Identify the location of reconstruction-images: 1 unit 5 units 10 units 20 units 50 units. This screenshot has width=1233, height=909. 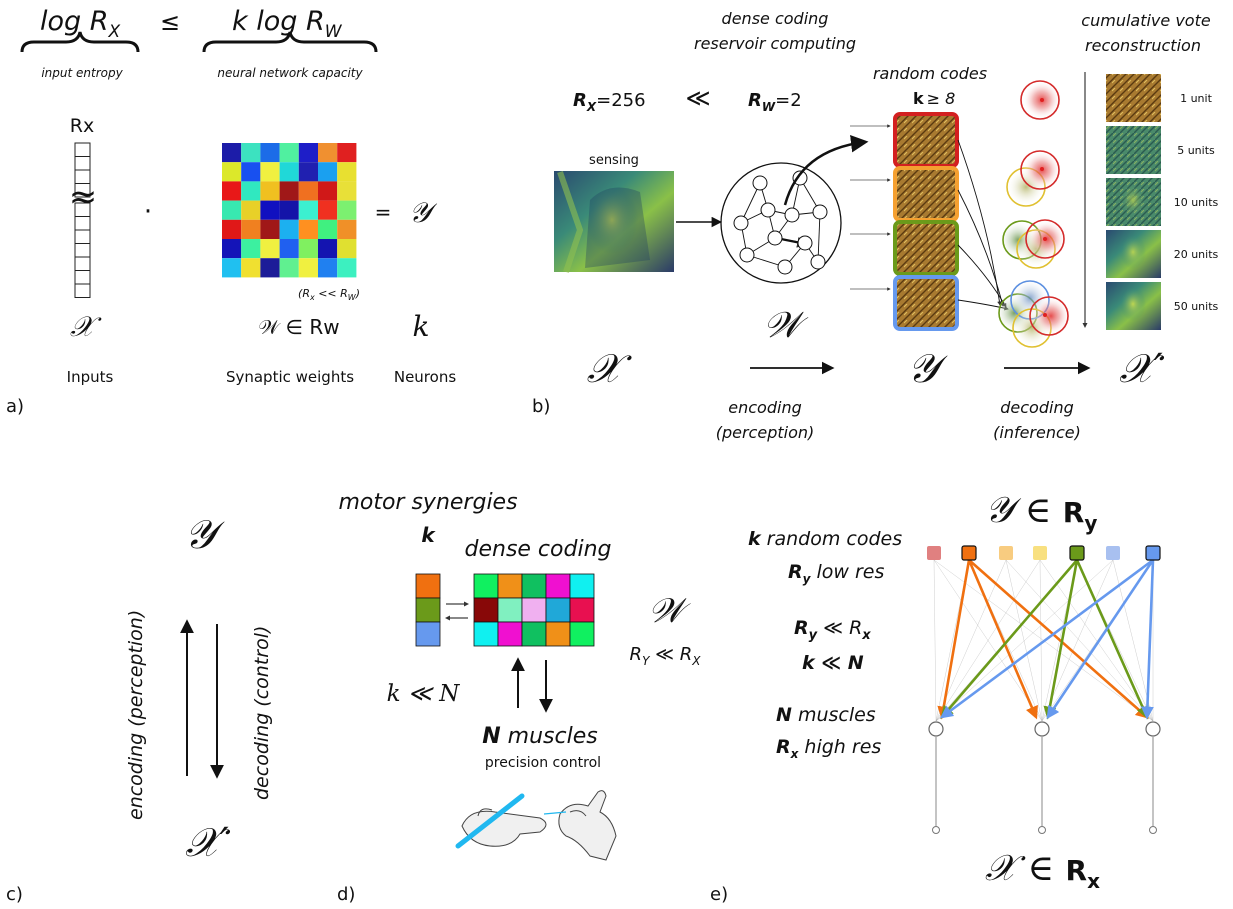
(1162, 202).